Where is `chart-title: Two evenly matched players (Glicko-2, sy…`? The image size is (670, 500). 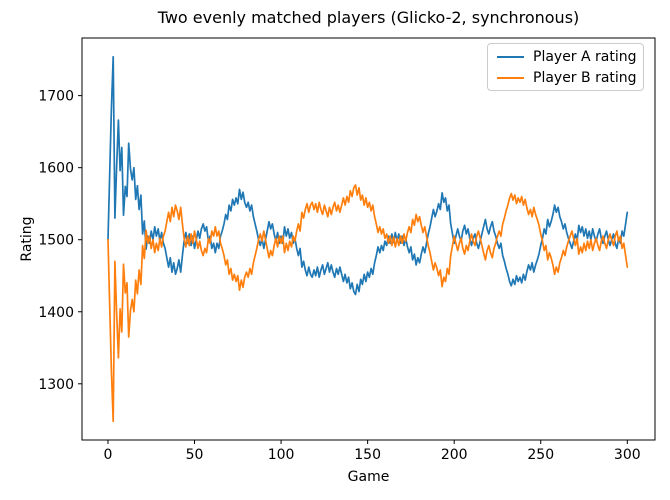 chart-title: Two evenly matched players (Glicko-2, sy… is located at coordinates (368, 17).